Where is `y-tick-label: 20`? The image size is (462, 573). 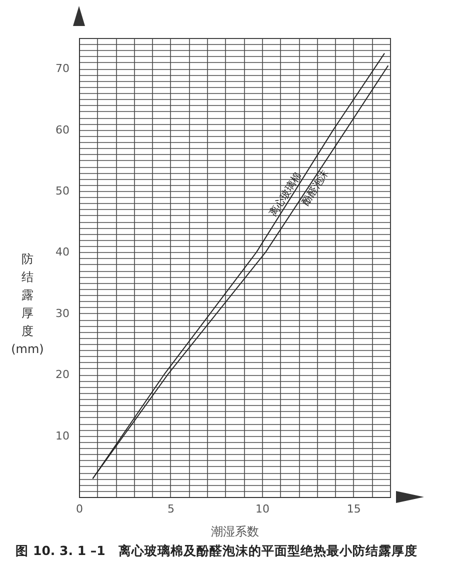
y-tick-label: 20 is located at coordinates (63, 375).